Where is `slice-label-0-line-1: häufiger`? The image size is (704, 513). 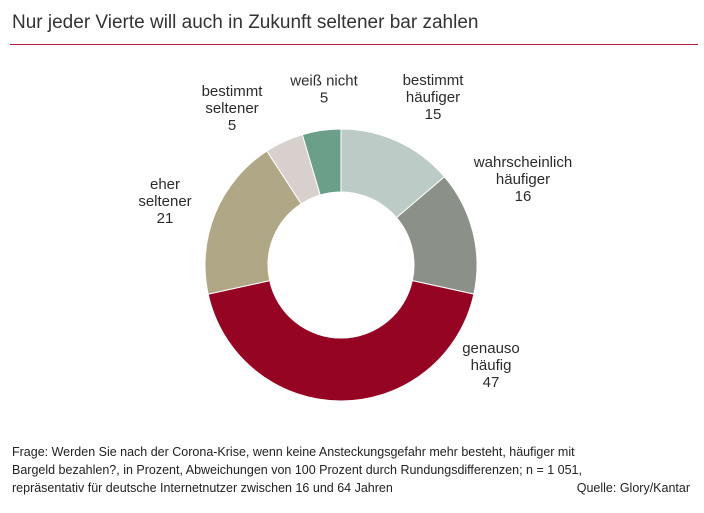 slice-label-0-line-1: häufiger is located at coordinates (433, 97).